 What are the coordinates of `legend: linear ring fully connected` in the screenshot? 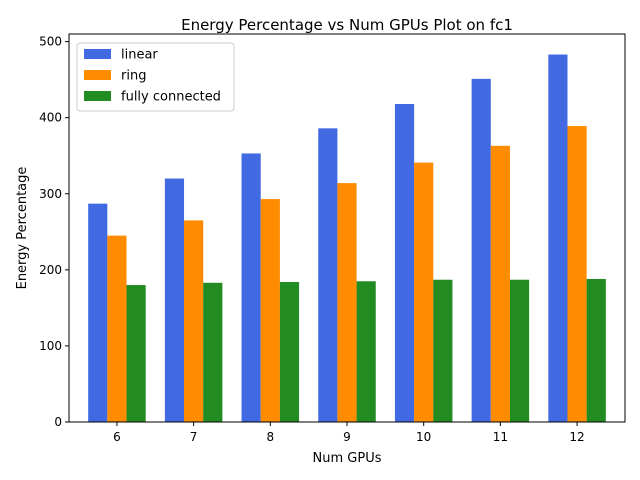 It's located at (155, 77).